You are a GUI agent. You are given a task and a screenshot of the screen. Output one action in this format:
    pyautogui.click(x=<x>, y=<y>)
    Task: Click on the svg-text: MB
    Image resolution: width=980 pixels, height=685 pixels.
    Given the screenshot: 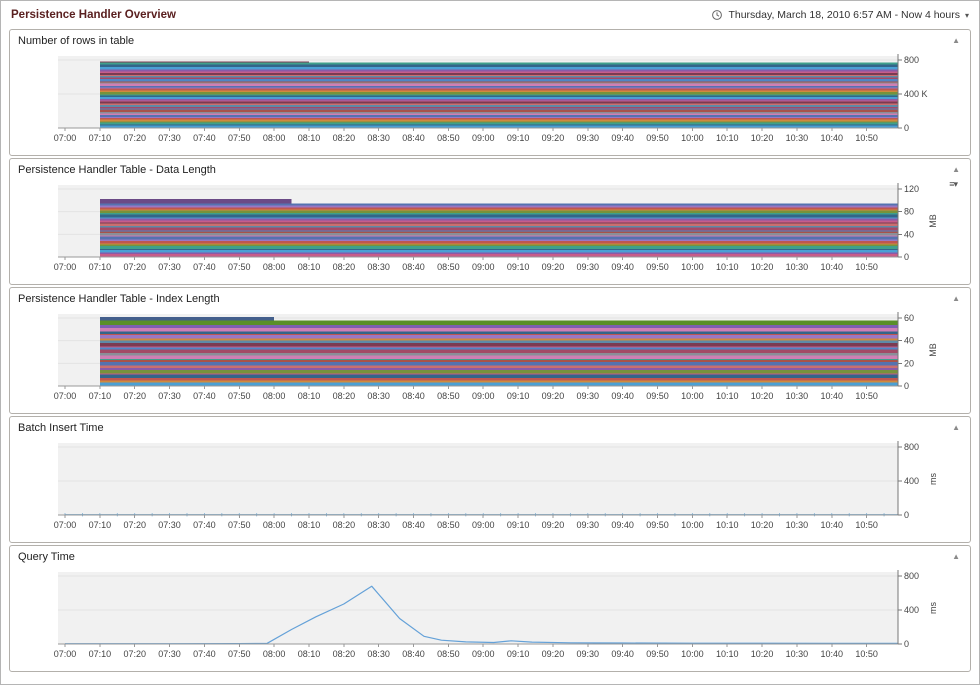 What is the action you would take?
    pyautogui.click(x=933, y=221)
    